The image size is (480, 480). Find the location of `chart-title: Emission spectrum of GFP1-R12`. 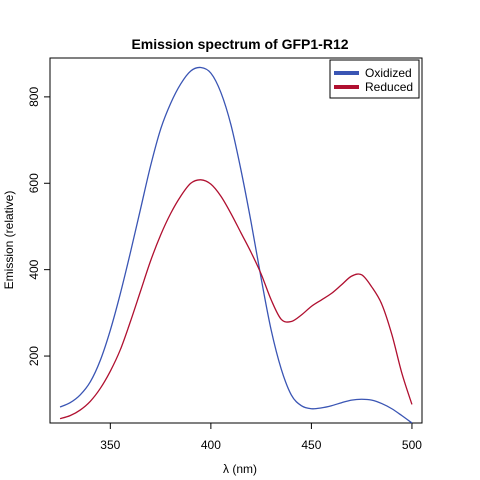

chart-title: Emission spectrum of GFP1-R12 is located at coordinates (239, 44).